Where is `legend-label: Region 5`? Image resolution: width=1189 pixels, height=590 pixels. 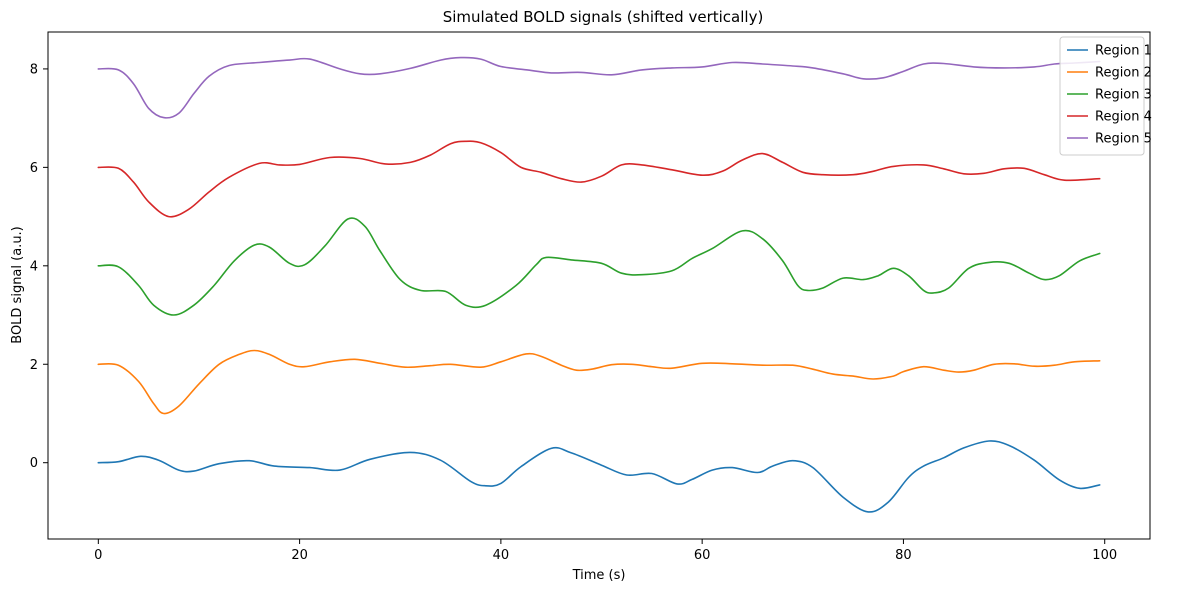 legend-label: Region 5 is located at coordinates (1123, 139).